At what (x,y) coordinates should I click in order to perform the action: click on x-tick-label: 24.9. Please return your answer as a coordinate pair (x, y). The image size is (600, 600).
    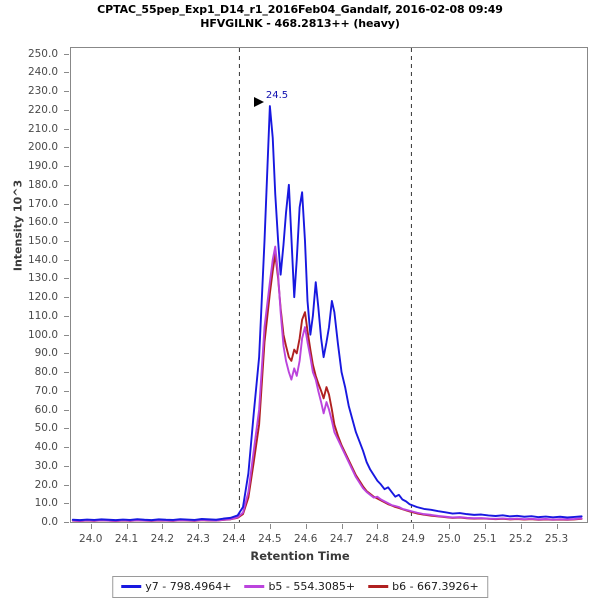
    Looking at the image, I should click on (413, 539).